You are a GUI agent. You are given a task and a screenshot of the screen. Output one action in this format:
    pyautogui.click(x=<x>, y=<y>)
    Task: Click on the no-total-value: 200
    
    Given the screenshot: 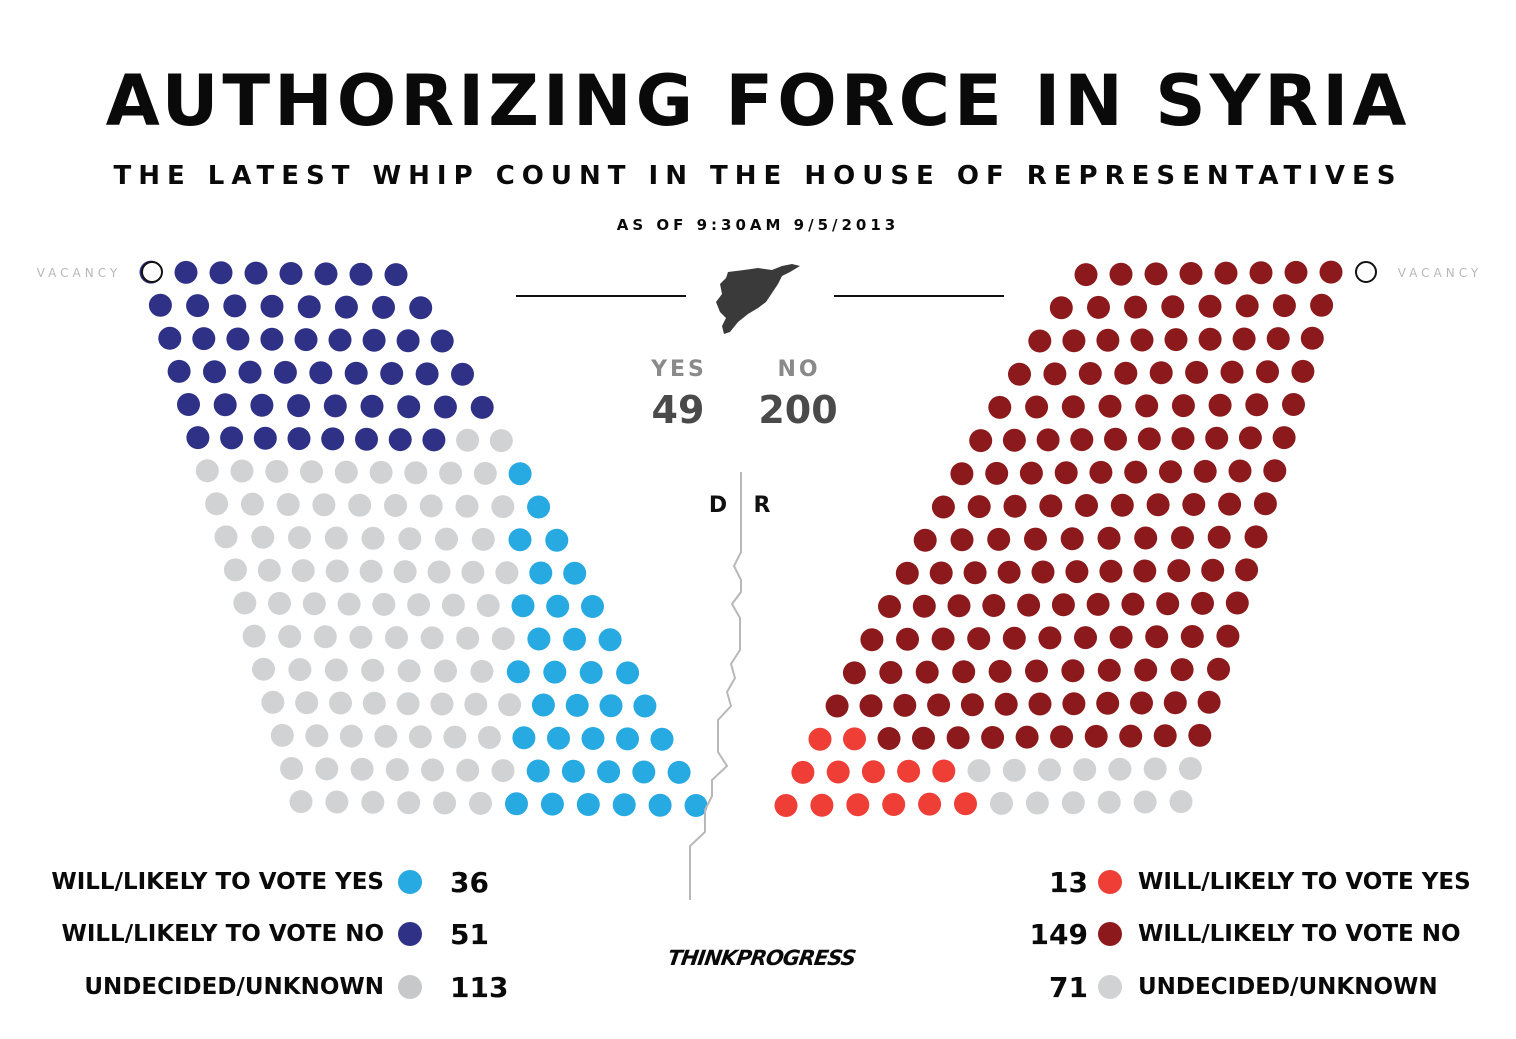 What is the action you would take?
    pyautogui.click(x=797, y=410)
    